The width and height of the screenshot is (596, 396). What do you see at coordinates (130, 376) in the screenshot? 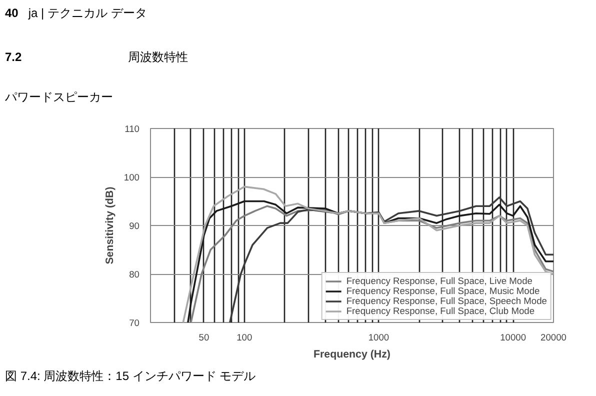
I see `caption: 図 7.4: 周波数特性：15 インチパワード モデル` at bounding box center [130, 376].